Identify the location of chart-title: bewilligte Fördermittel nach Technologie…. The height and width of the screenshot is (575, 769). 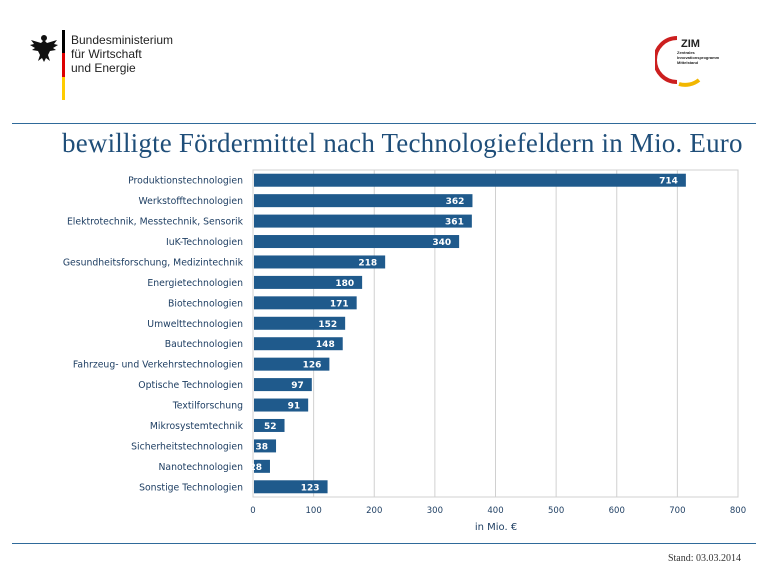
(402, 143).